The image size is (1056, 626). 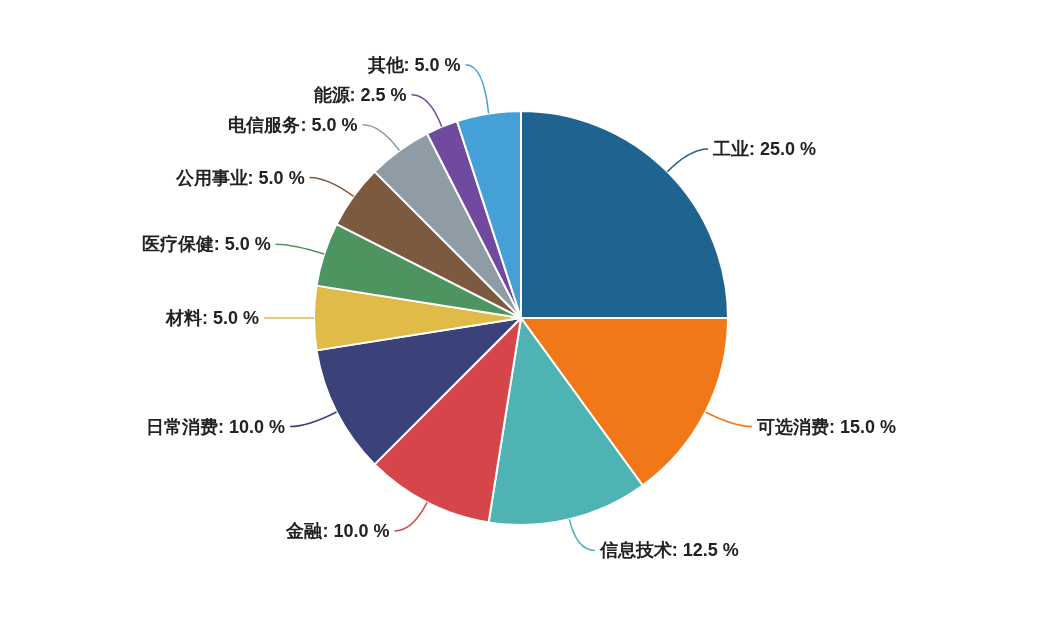 What do you see at coordinates (360, 94) in the screenshot?
I see `slice-label: 能源: 2.5 %` at bounding box center [360, 94].